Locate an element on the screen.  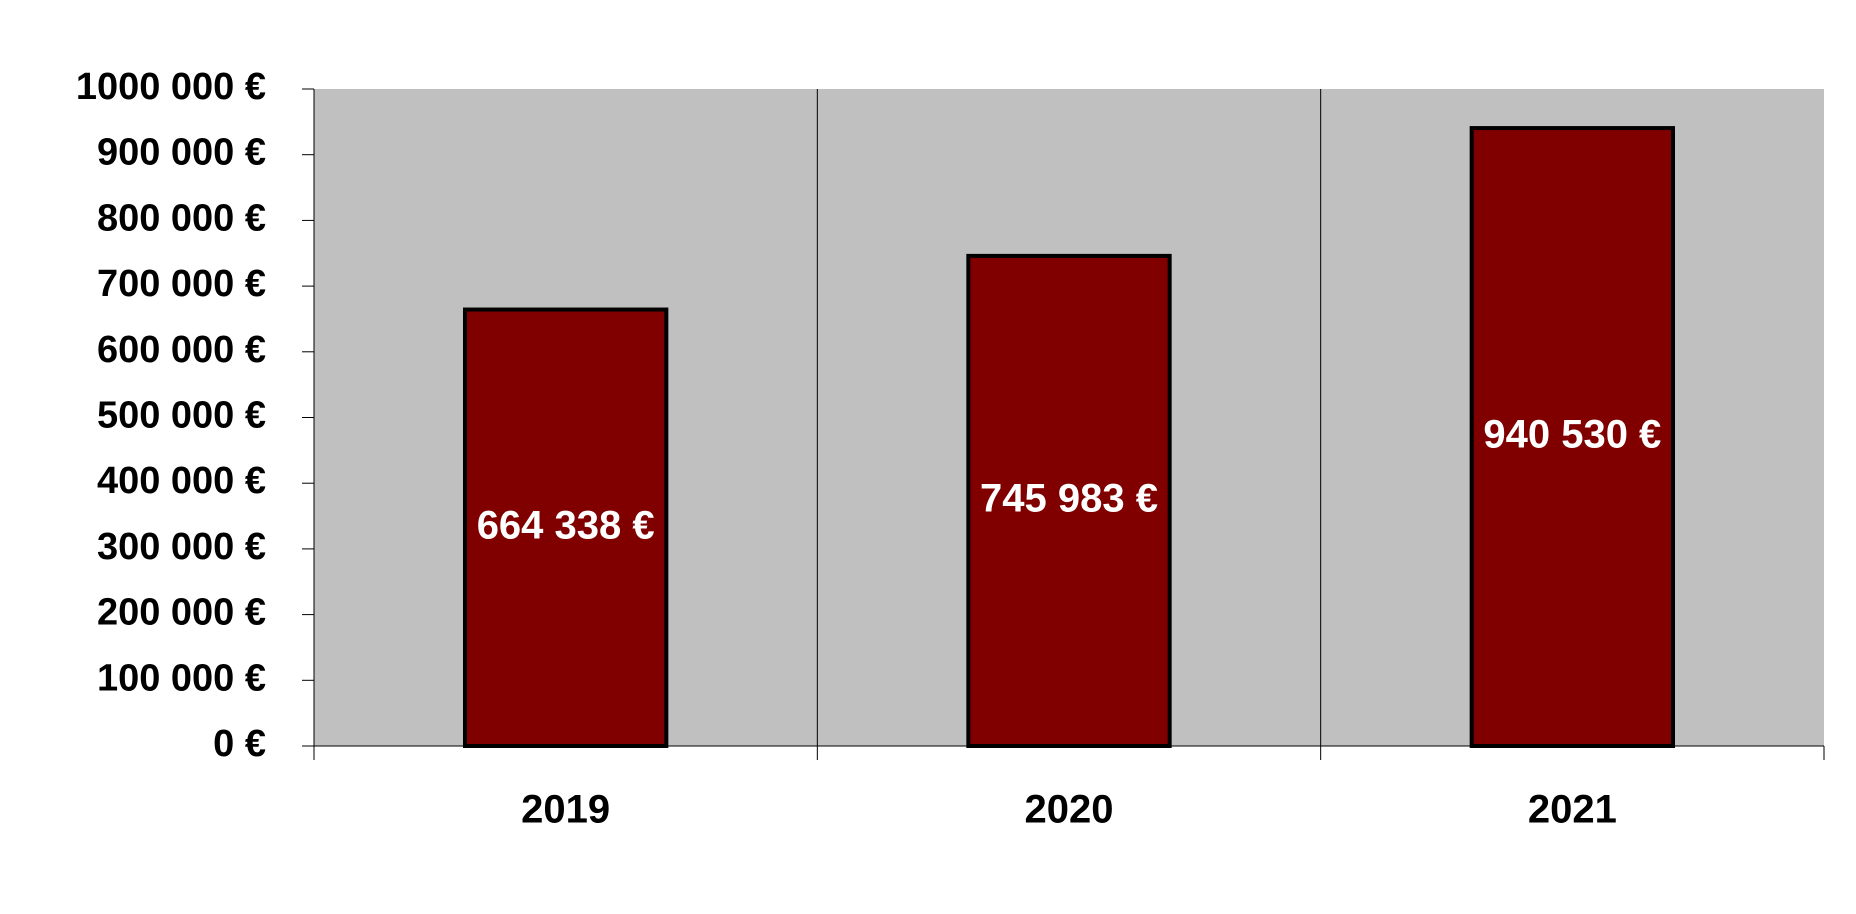
value-label: 664 338 € is located at coordinates (566, 525).